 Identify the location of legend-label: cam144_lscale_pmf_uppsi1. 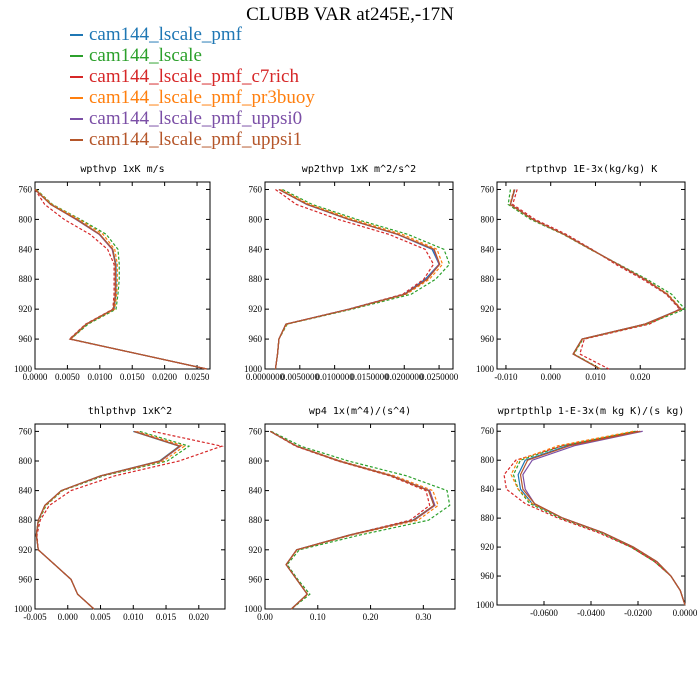
(196, 139).